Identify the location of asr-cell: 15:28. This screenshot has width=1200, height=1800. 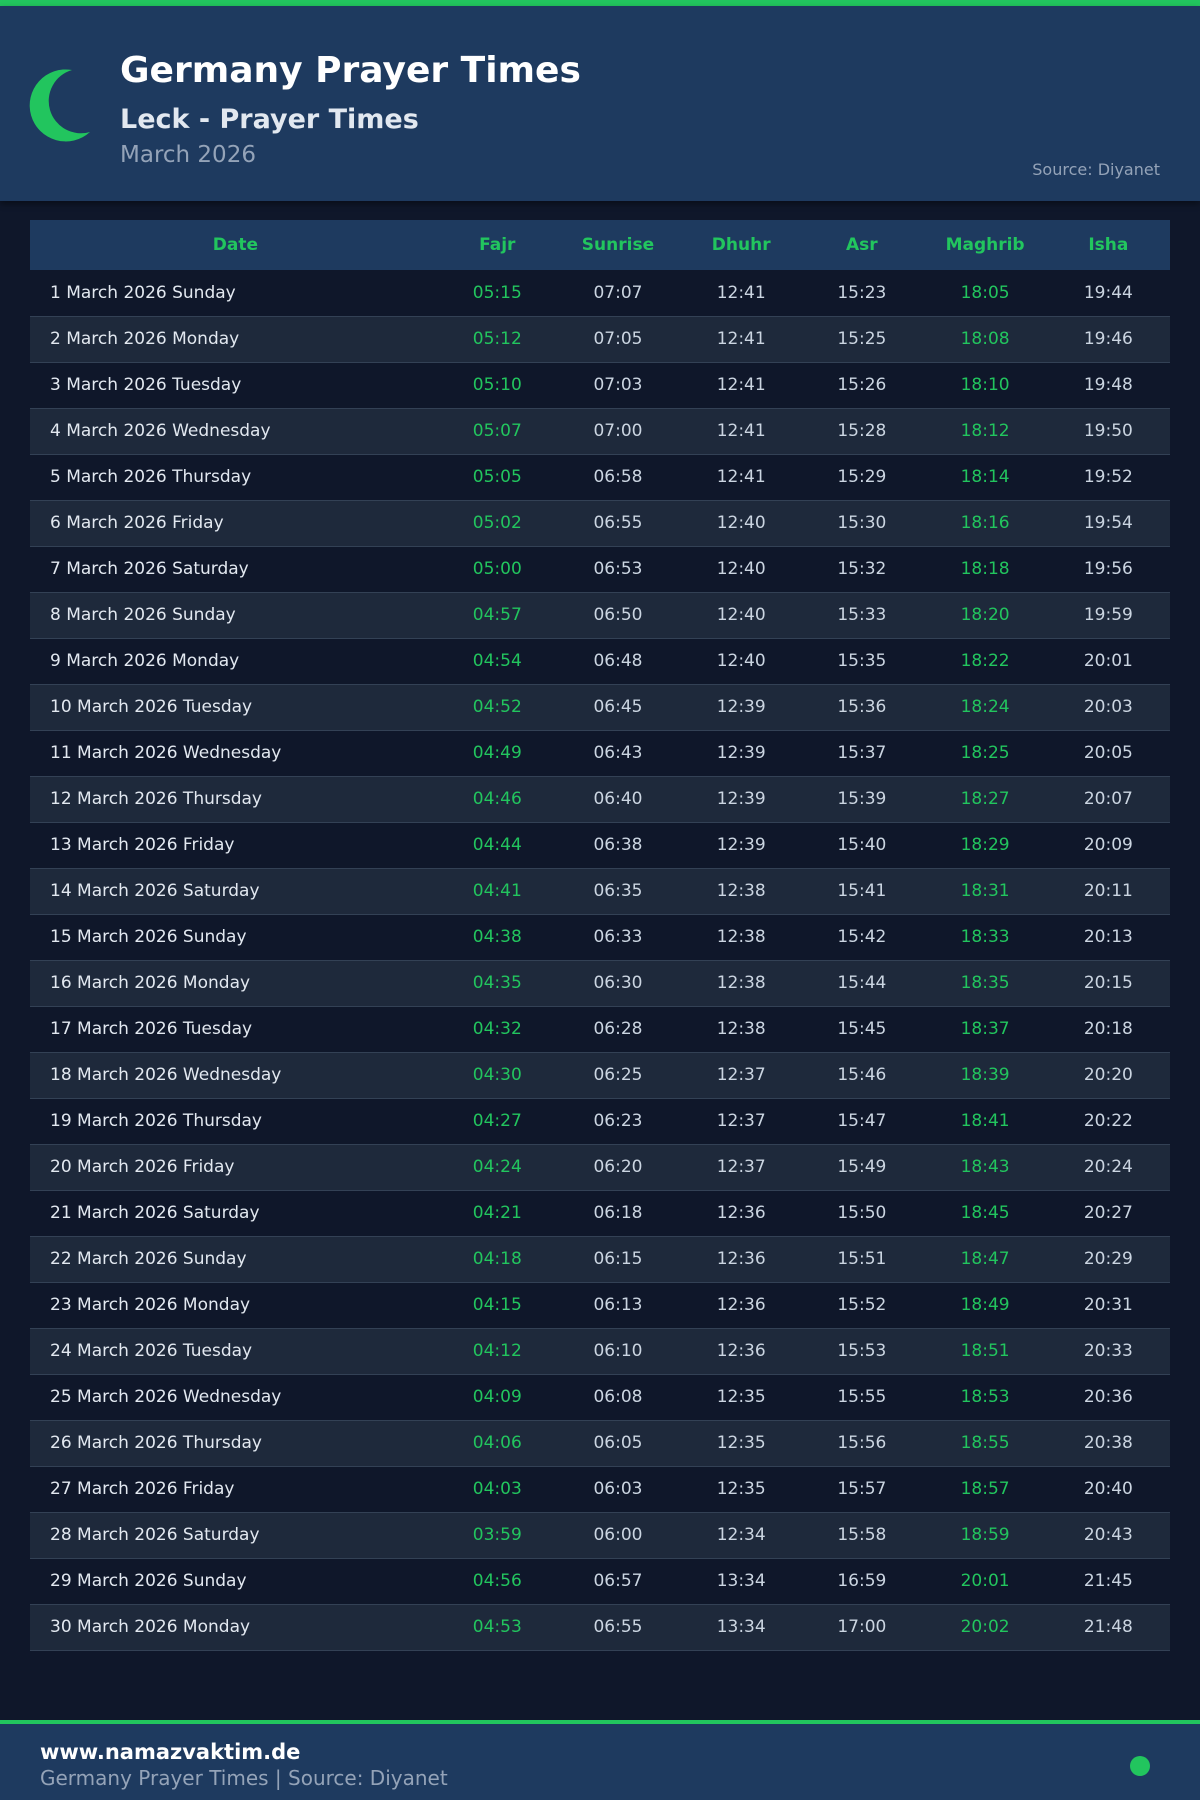
(862, 431).